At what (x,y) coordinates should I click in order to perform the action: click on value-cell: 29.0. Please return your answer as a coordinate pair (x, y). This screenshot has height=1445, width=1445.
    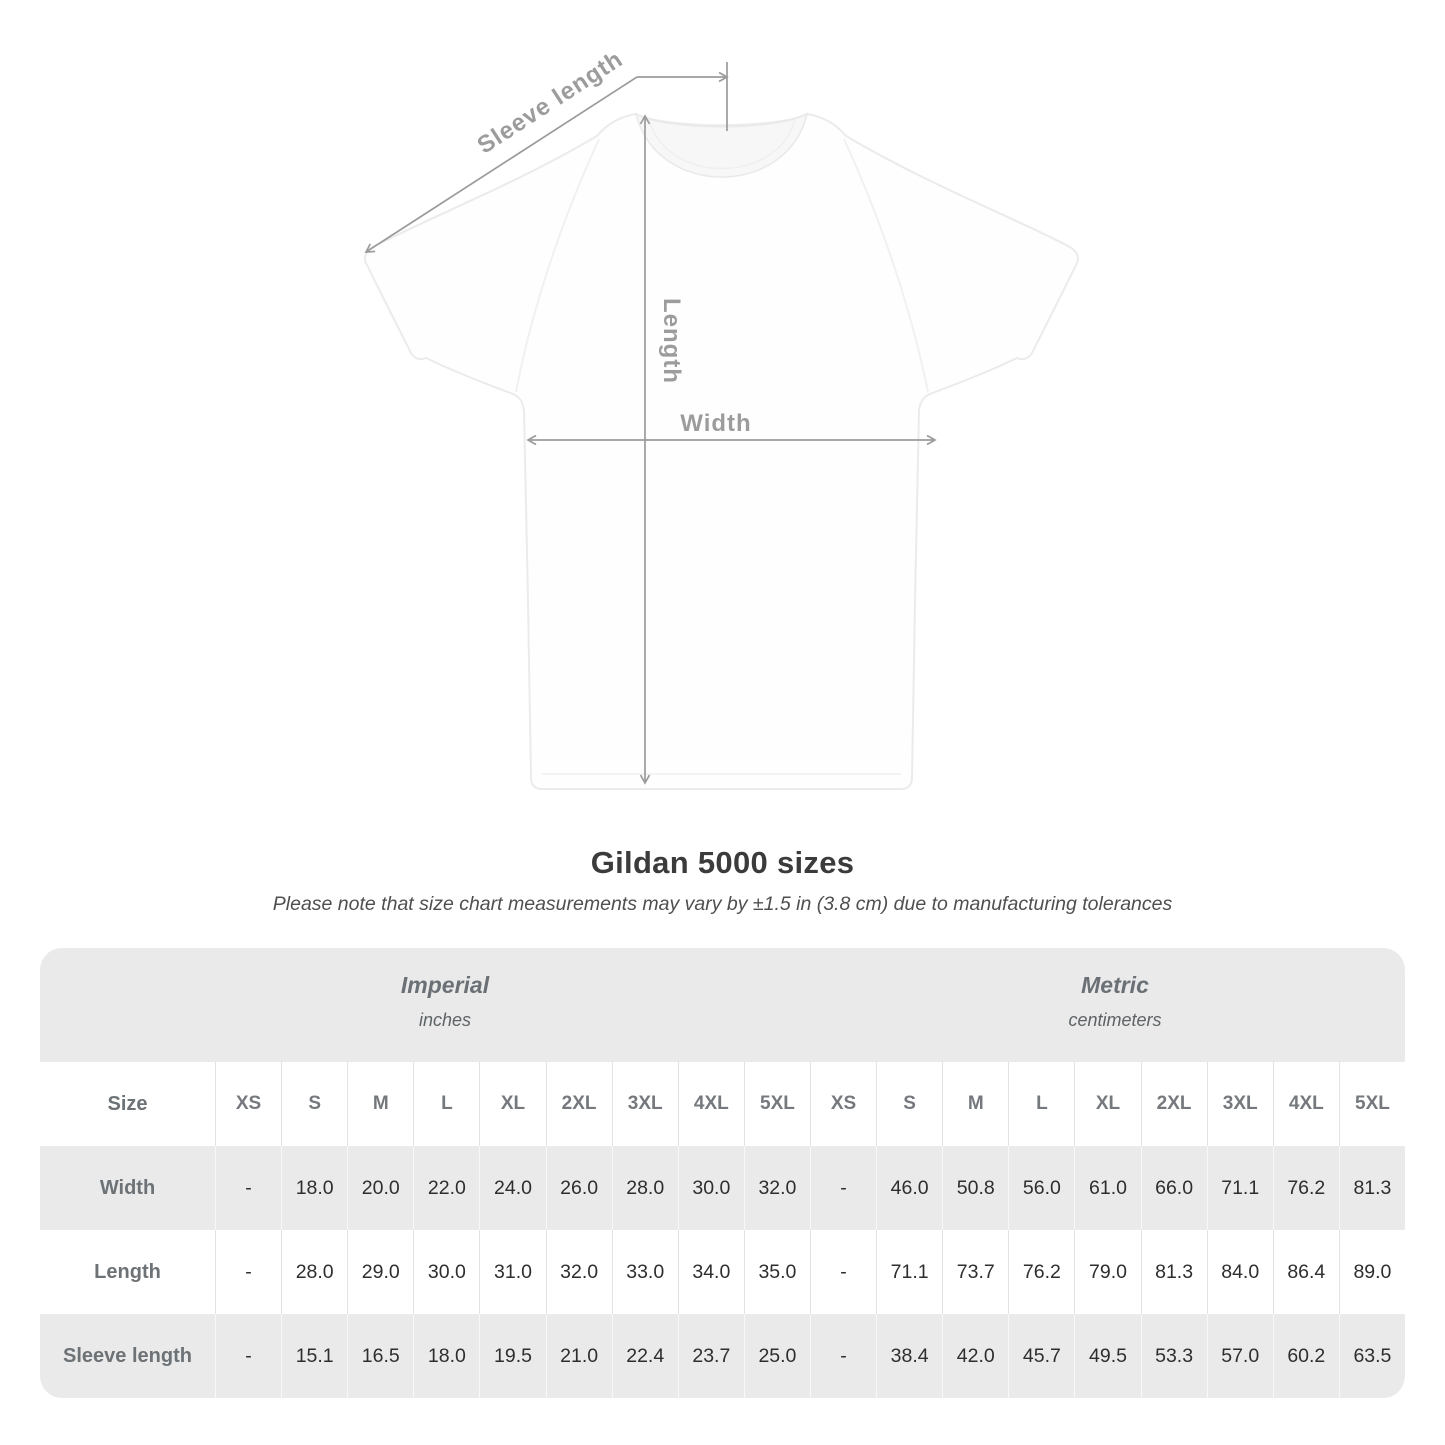
    Looking at the image, I should click on (380, 1272).